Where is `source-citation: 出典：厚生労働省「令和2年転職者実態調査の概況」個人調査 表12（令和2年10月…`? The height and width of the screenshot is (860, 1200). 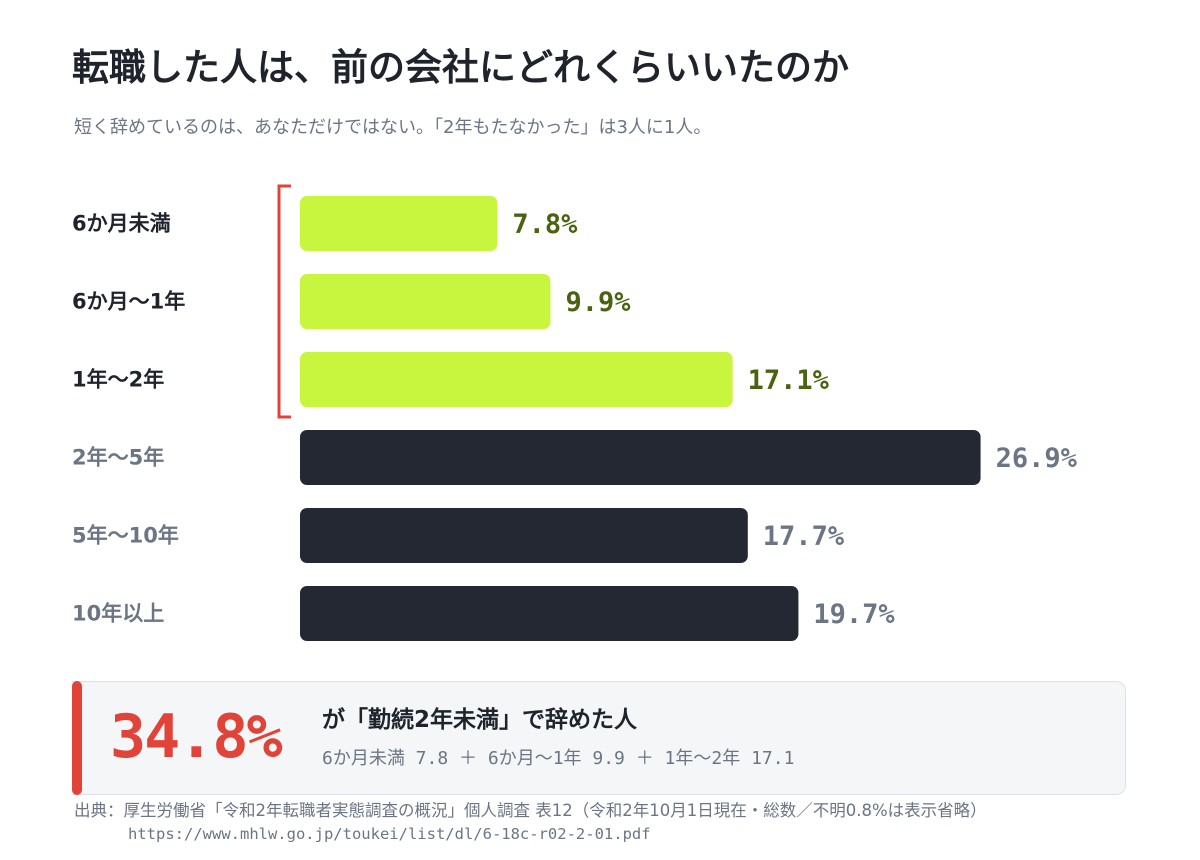 source-citation: 出典：厚生労働省「令和2年転職者実態調査の概況」個人調査 表12（令和2年10月… is located at coordinates (530, 810).